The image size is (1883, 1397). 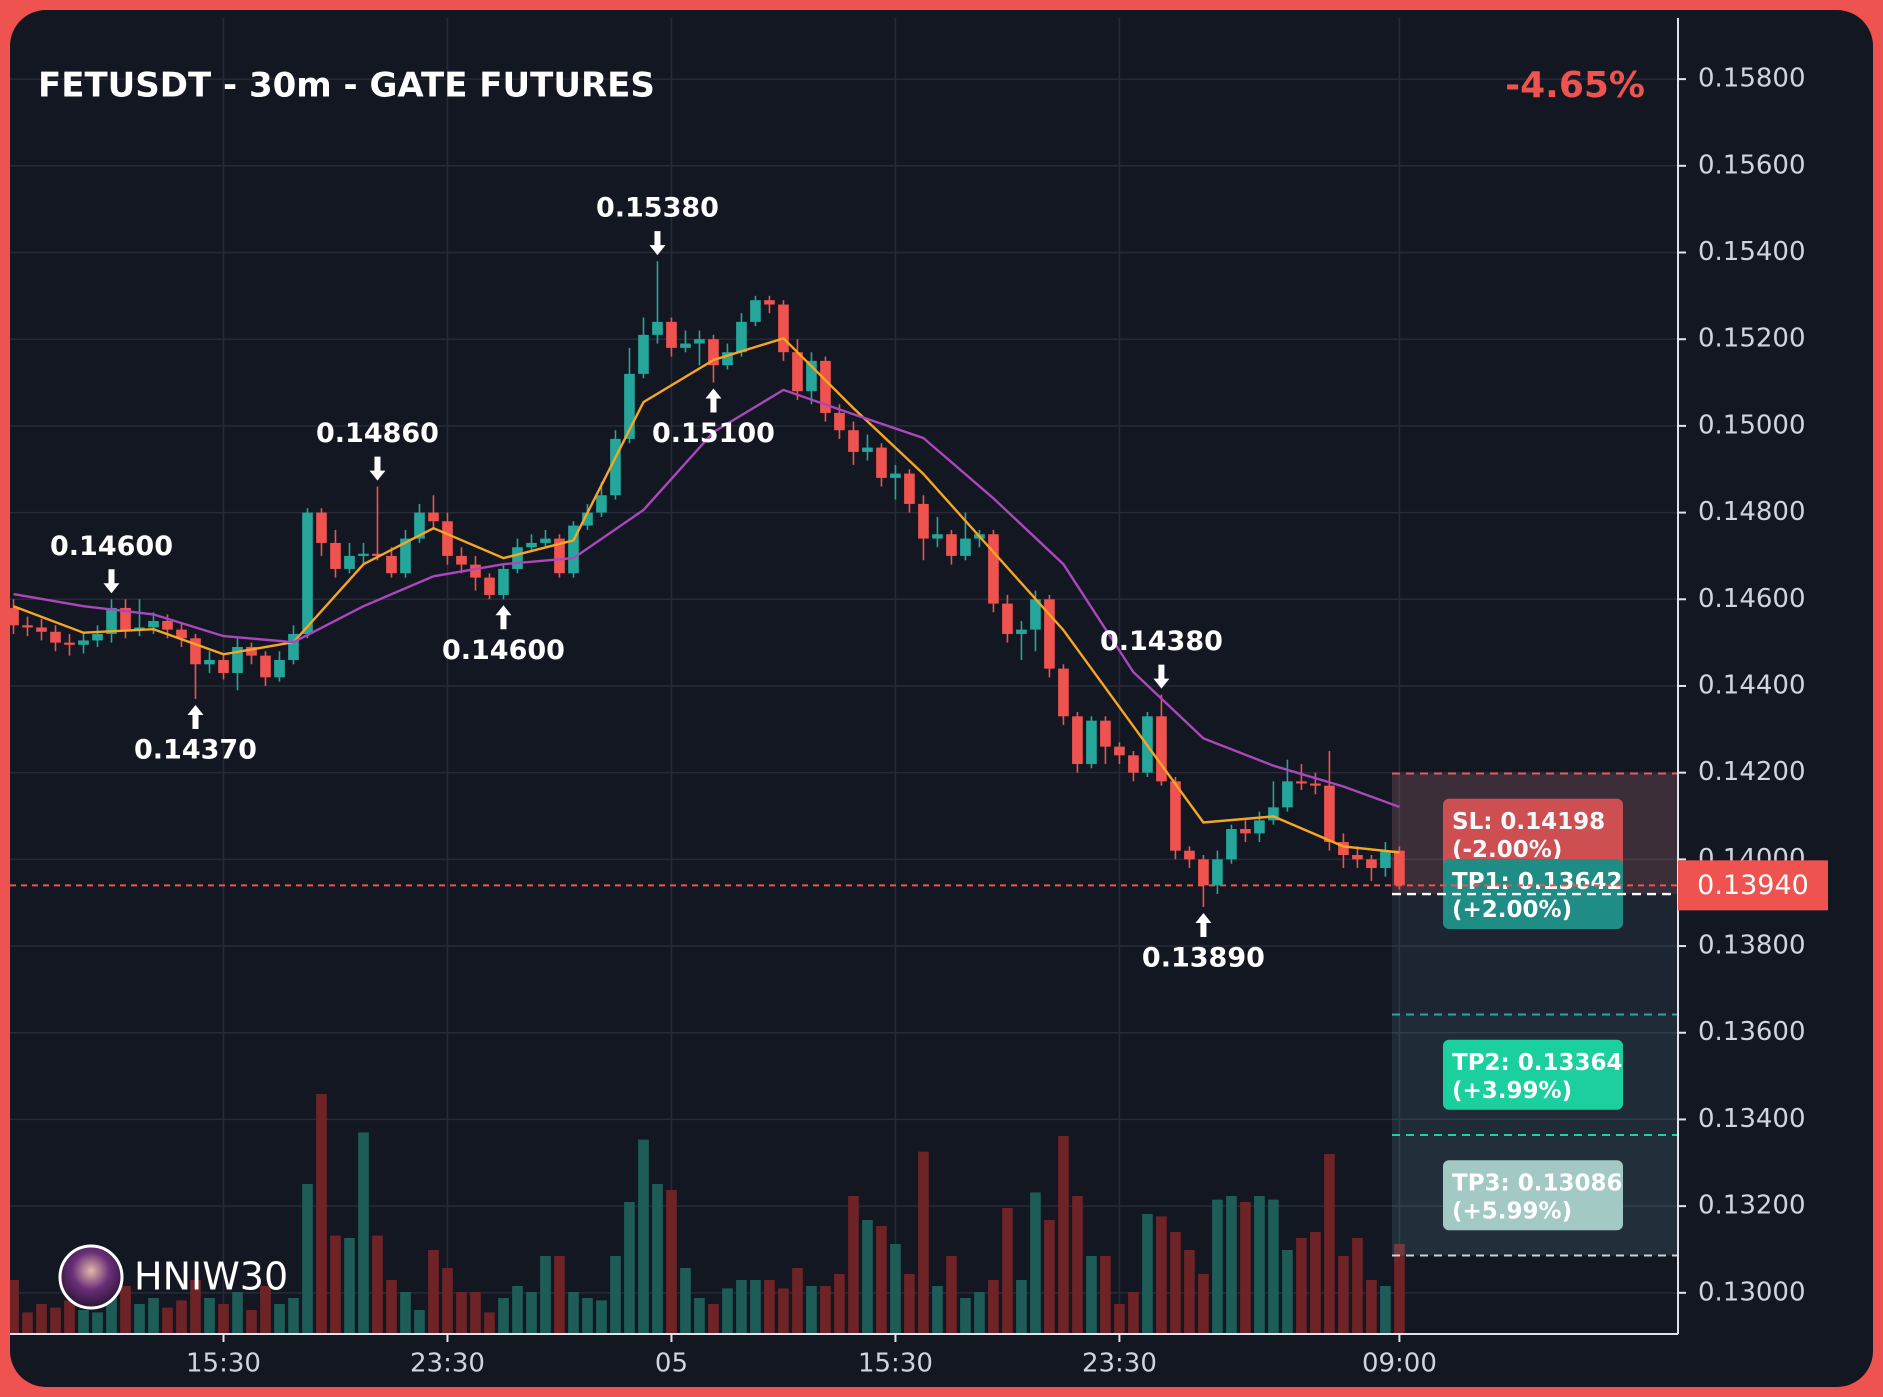 What do you see at coordinates (1507, 850) in the screenshot?
I see `level-change: (-2.00%)` at bounding box center [1507, 850].